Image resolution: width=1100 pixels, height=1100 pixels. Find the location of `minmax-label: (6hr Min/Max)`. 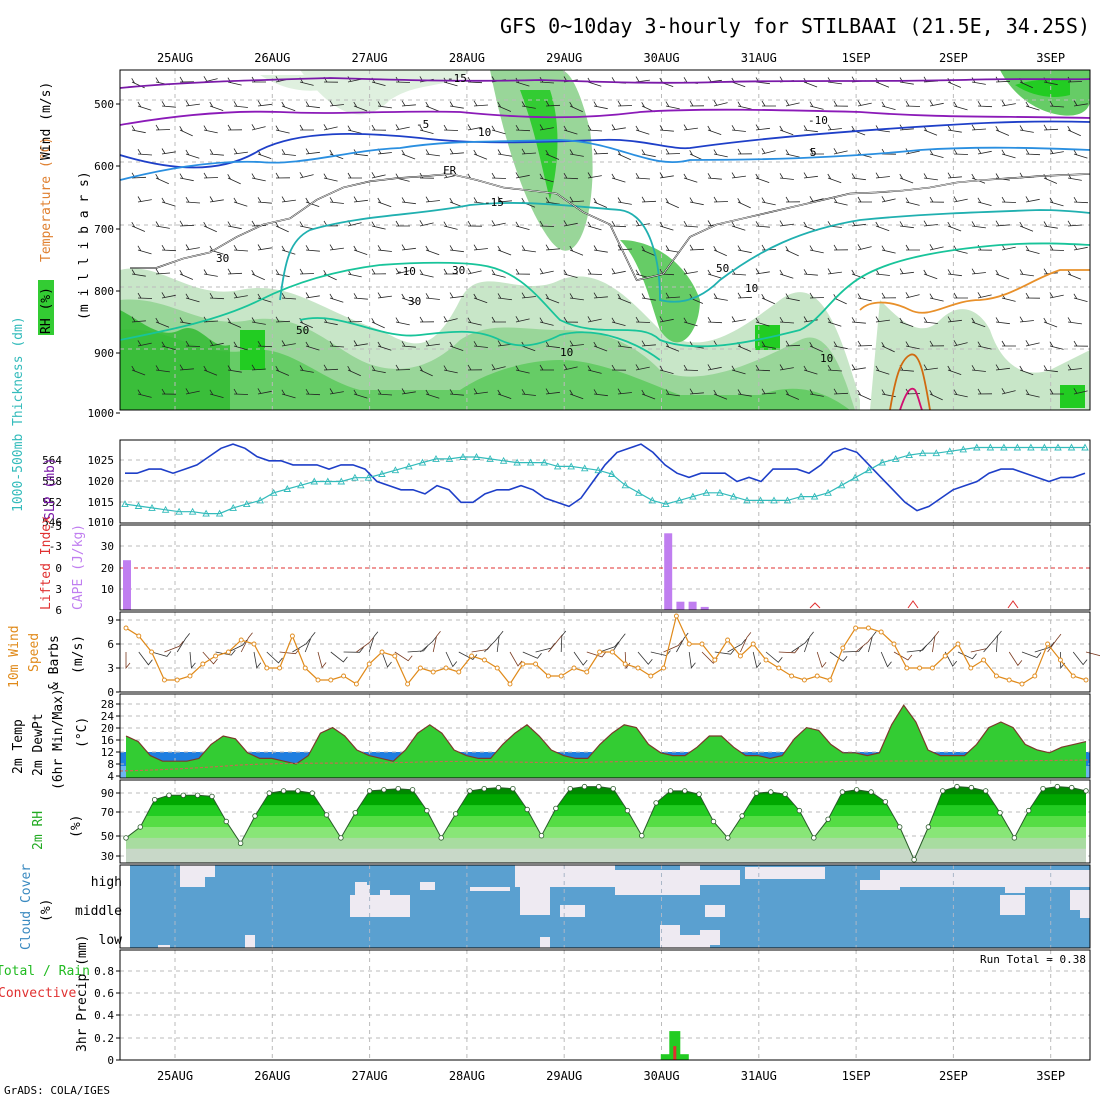

minmax-label: (6hr Min/Max) is located at coordinates (58, 739).